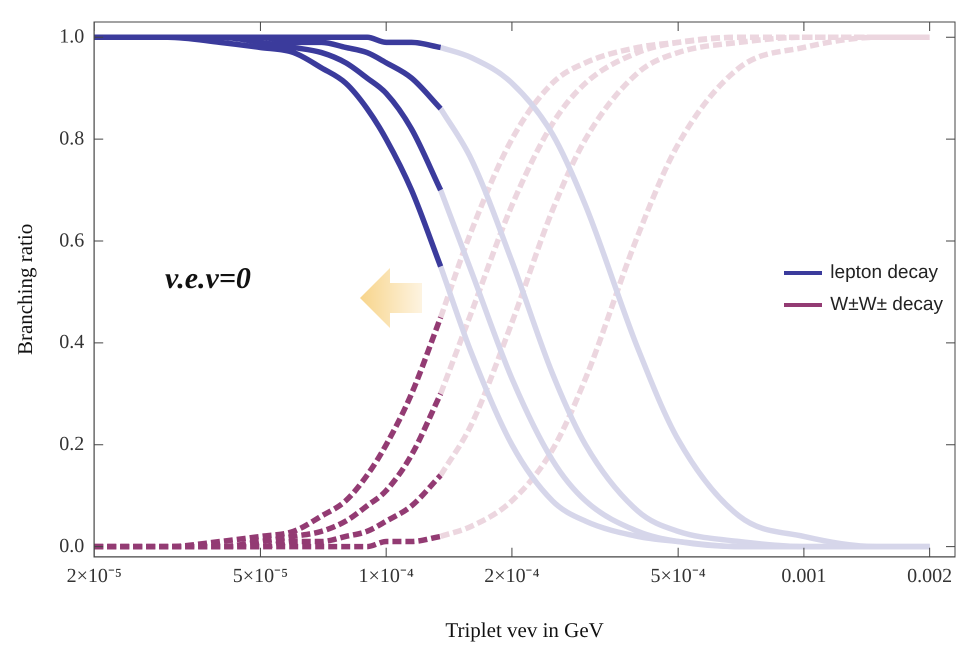 The height and width of the screenshot is (658, 980). I want to click on y-tick-label: 0.0, so click(71, 545).